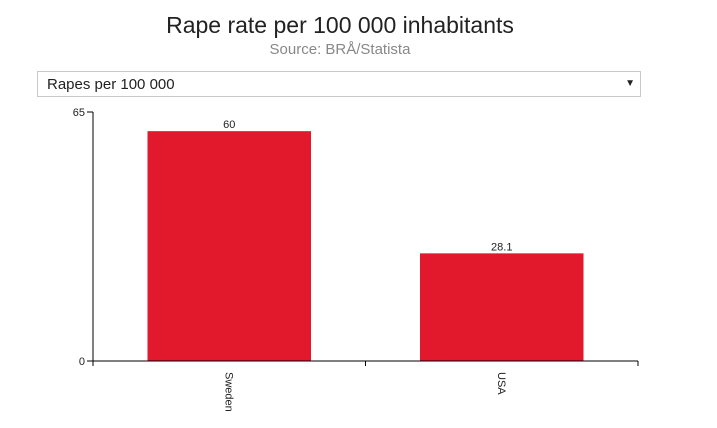  Describe the element at coordinates (82, 362) in the screenshot. I see `y-tick-label: 0` at that location.